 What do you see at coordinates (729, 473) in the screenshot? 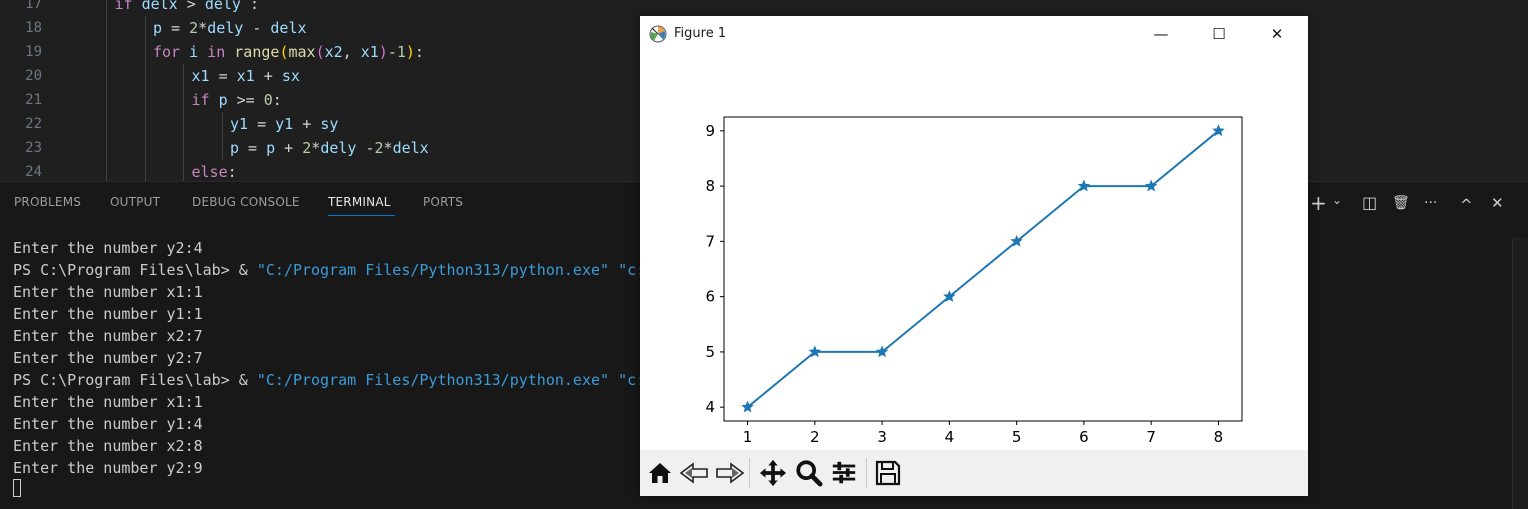
I see `forward-icon` at bounding box center [729, 473].